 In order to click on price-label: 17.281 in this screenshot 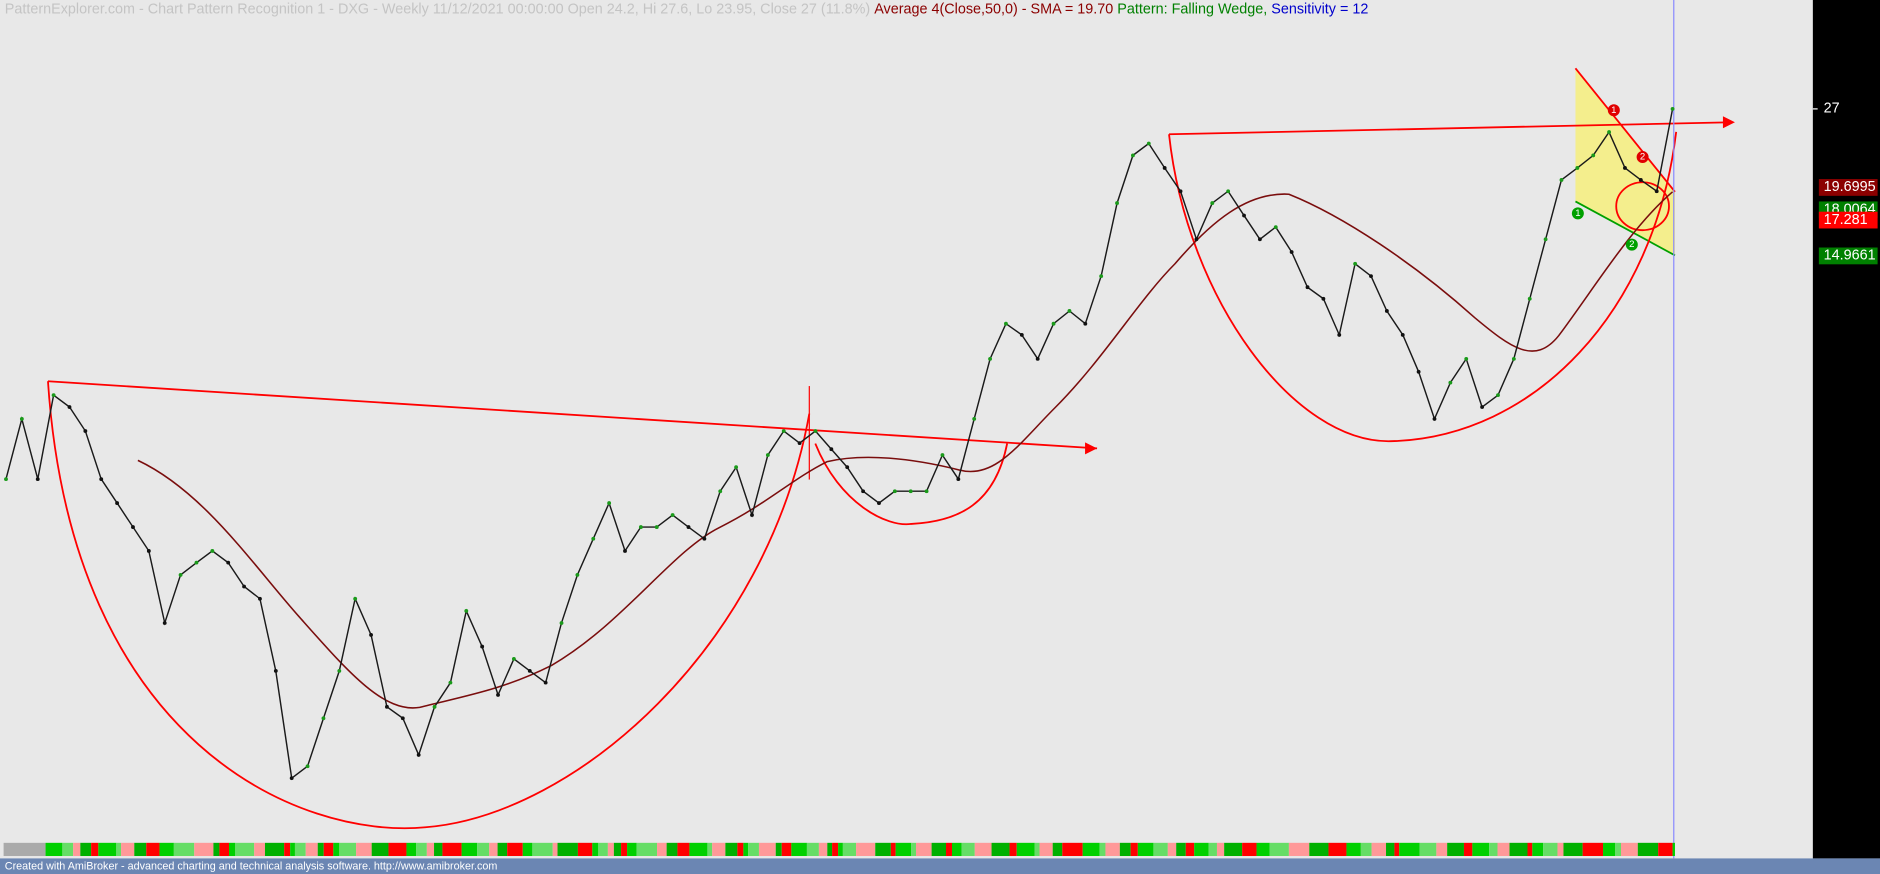, I will do `click(1846, 220)`.